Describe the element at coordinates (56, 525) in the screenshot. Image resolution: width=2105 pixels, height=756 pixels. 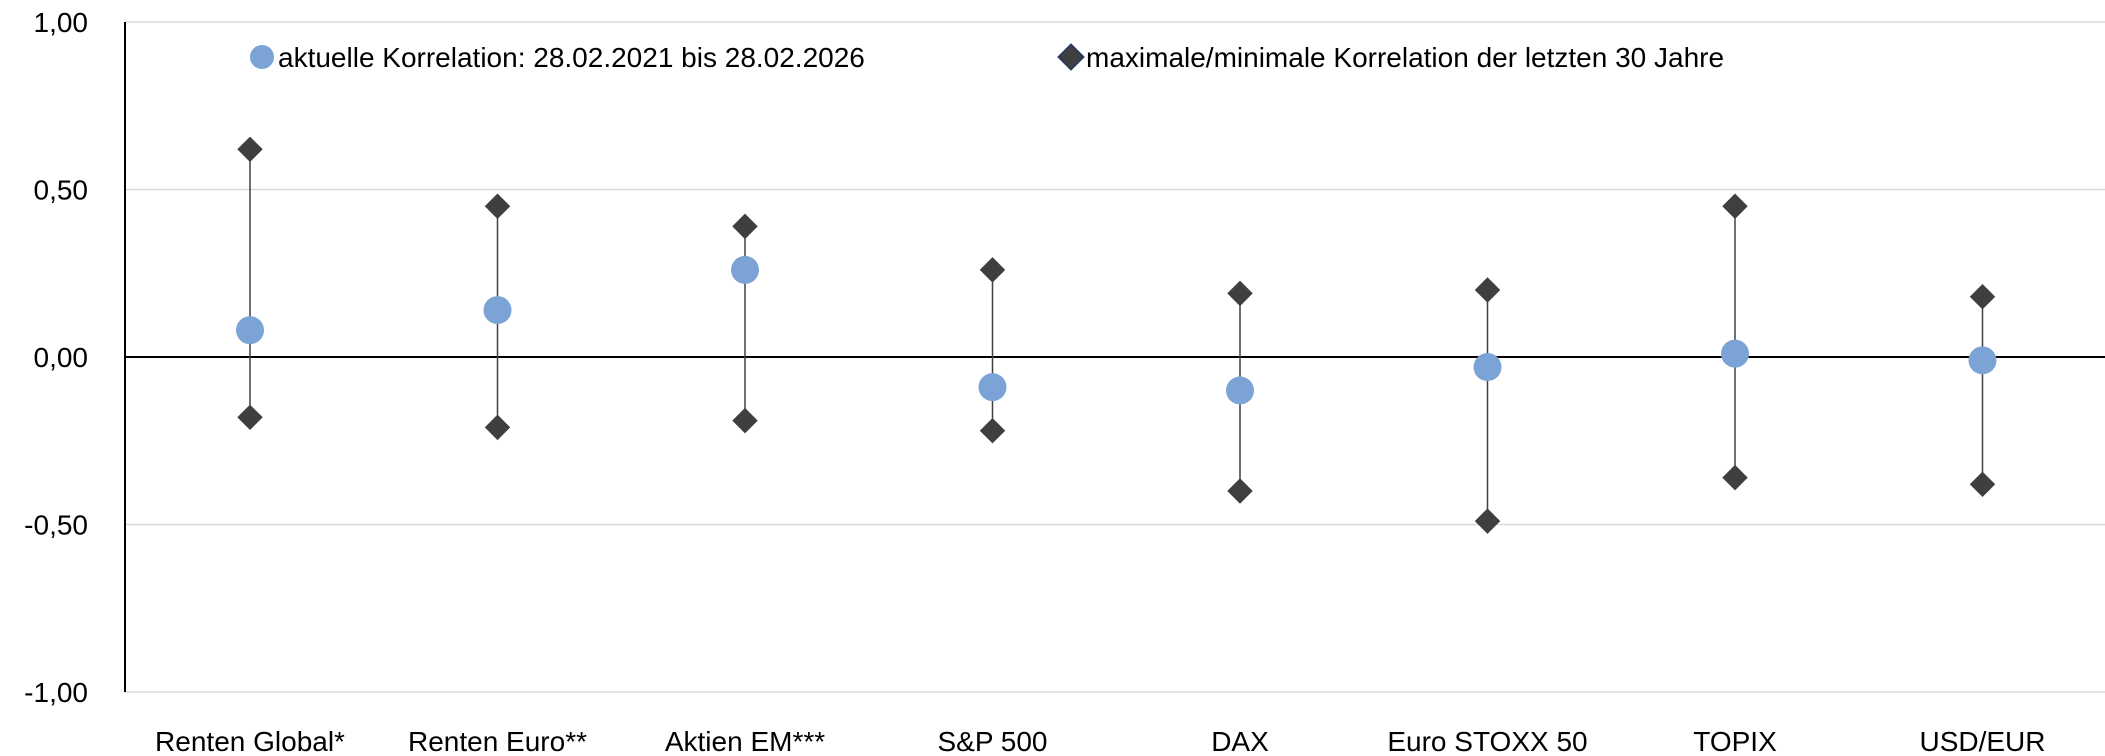
I see `y-tick-label: -0,50` at that location.